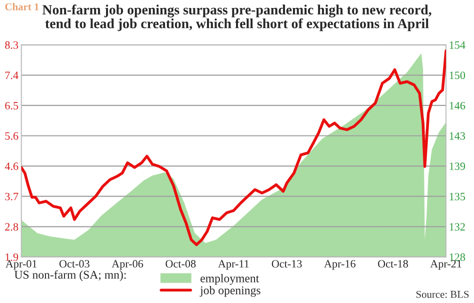 The width and height of the screenshot is (474, 303). What do you see at coordinates (233, 265) in the screenshot?
I see `x-tick-label: Apr-11` at bounding box center [233, 265].